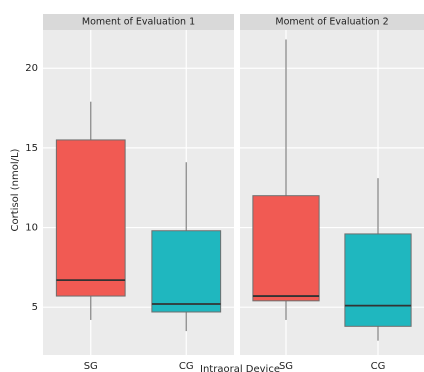  What do you see at coordinates (35, 307) in the screenshot?
I see `y-tick-label: 5` at bounding box center [35, 307].